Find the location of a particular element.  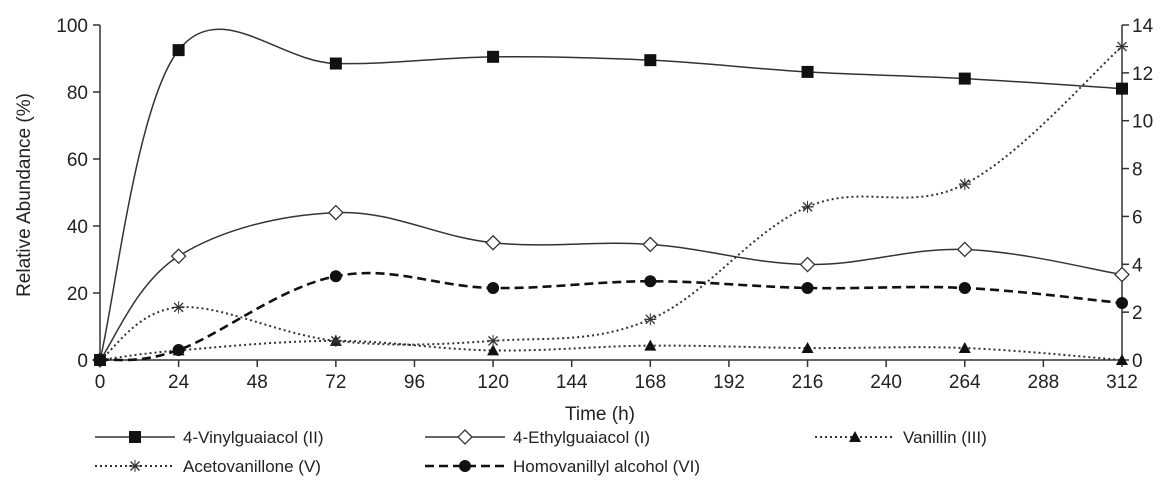

x-tick-label: 48 is located at coordinates (257, 382).